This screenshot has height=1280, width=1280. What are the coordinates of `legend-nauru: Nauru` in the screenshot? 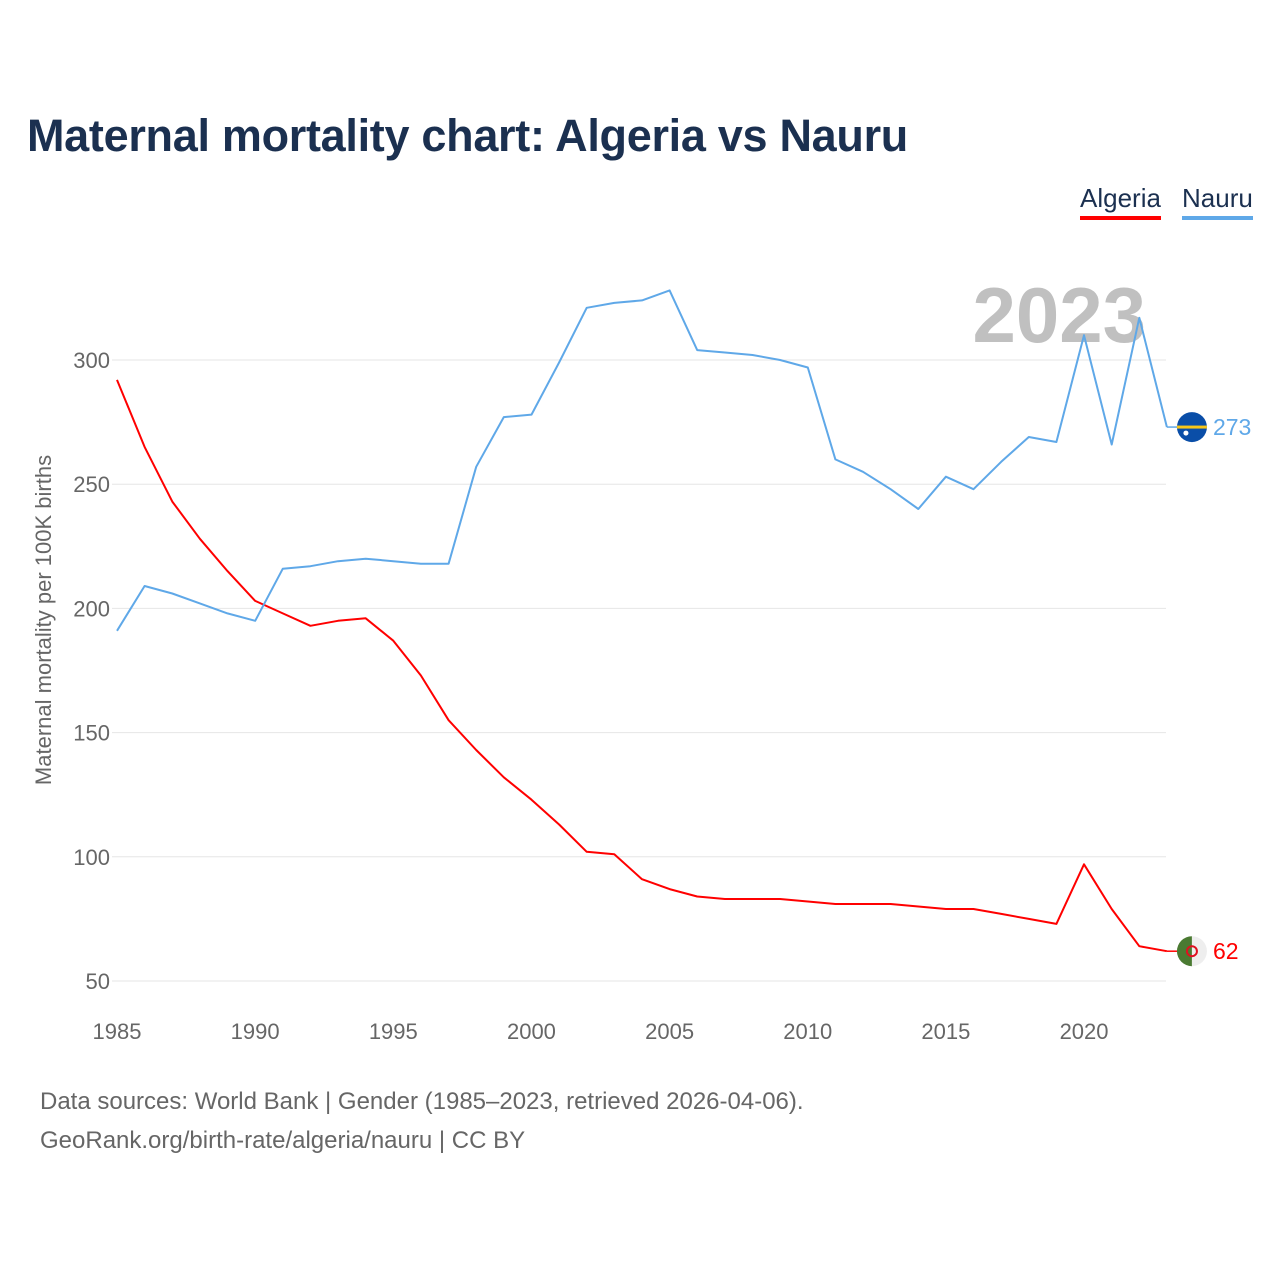 It's located at (1217, 201).